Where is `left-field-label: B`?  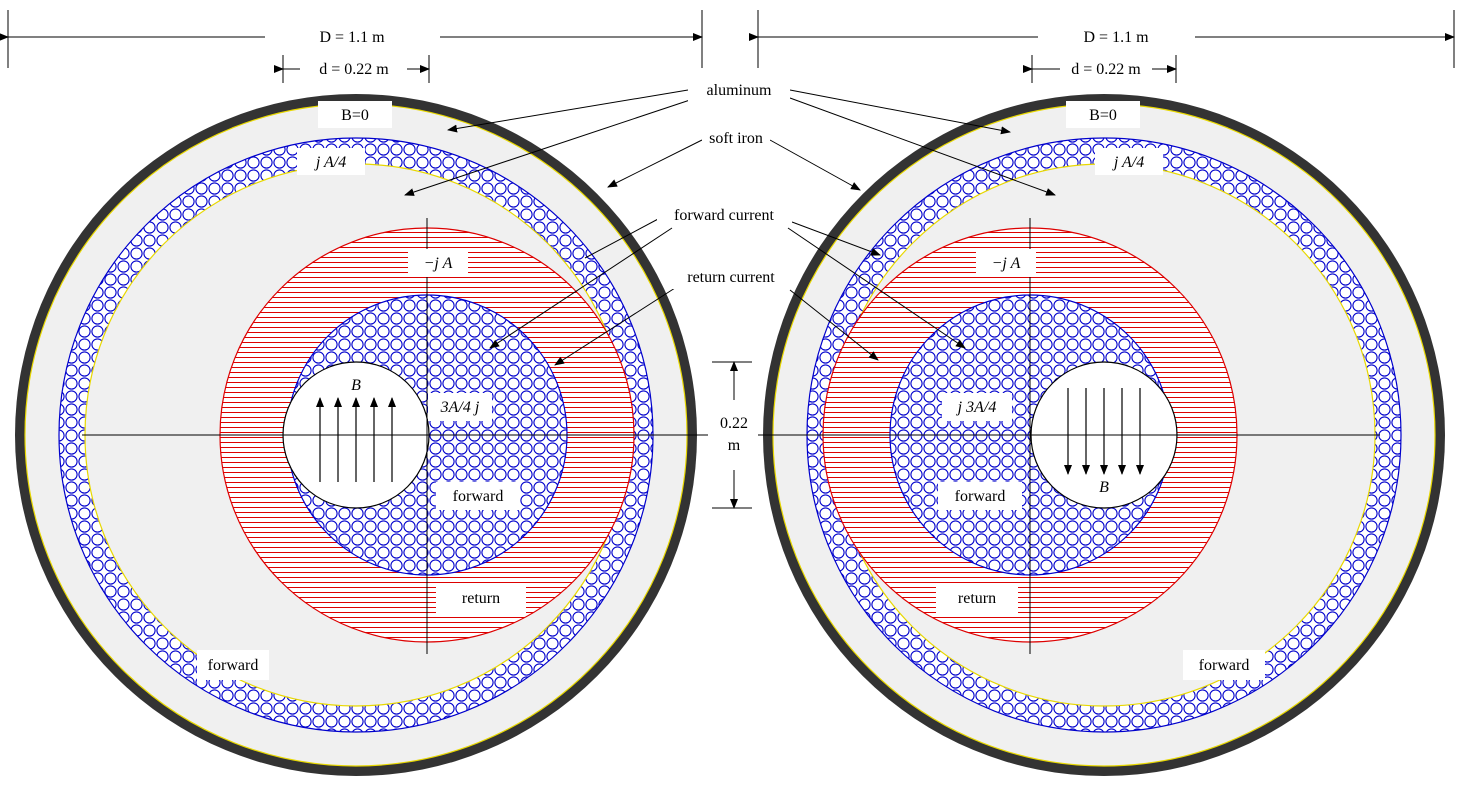
left-field-label: B is located at coordinates (356, 385).